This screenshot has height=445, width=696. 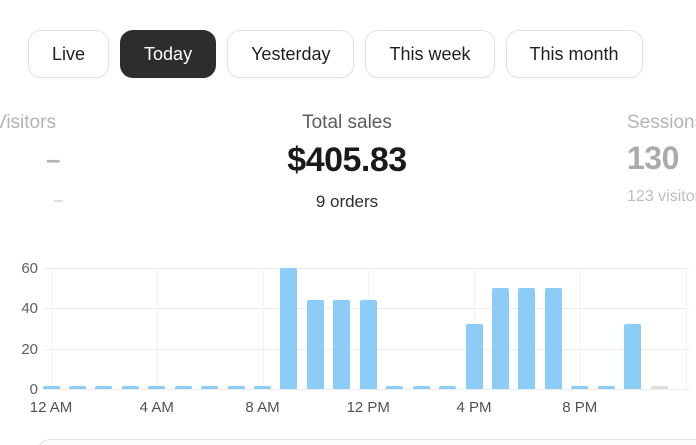 I want to click on total-sales-value: $405.83, so click(x=347, y=160).